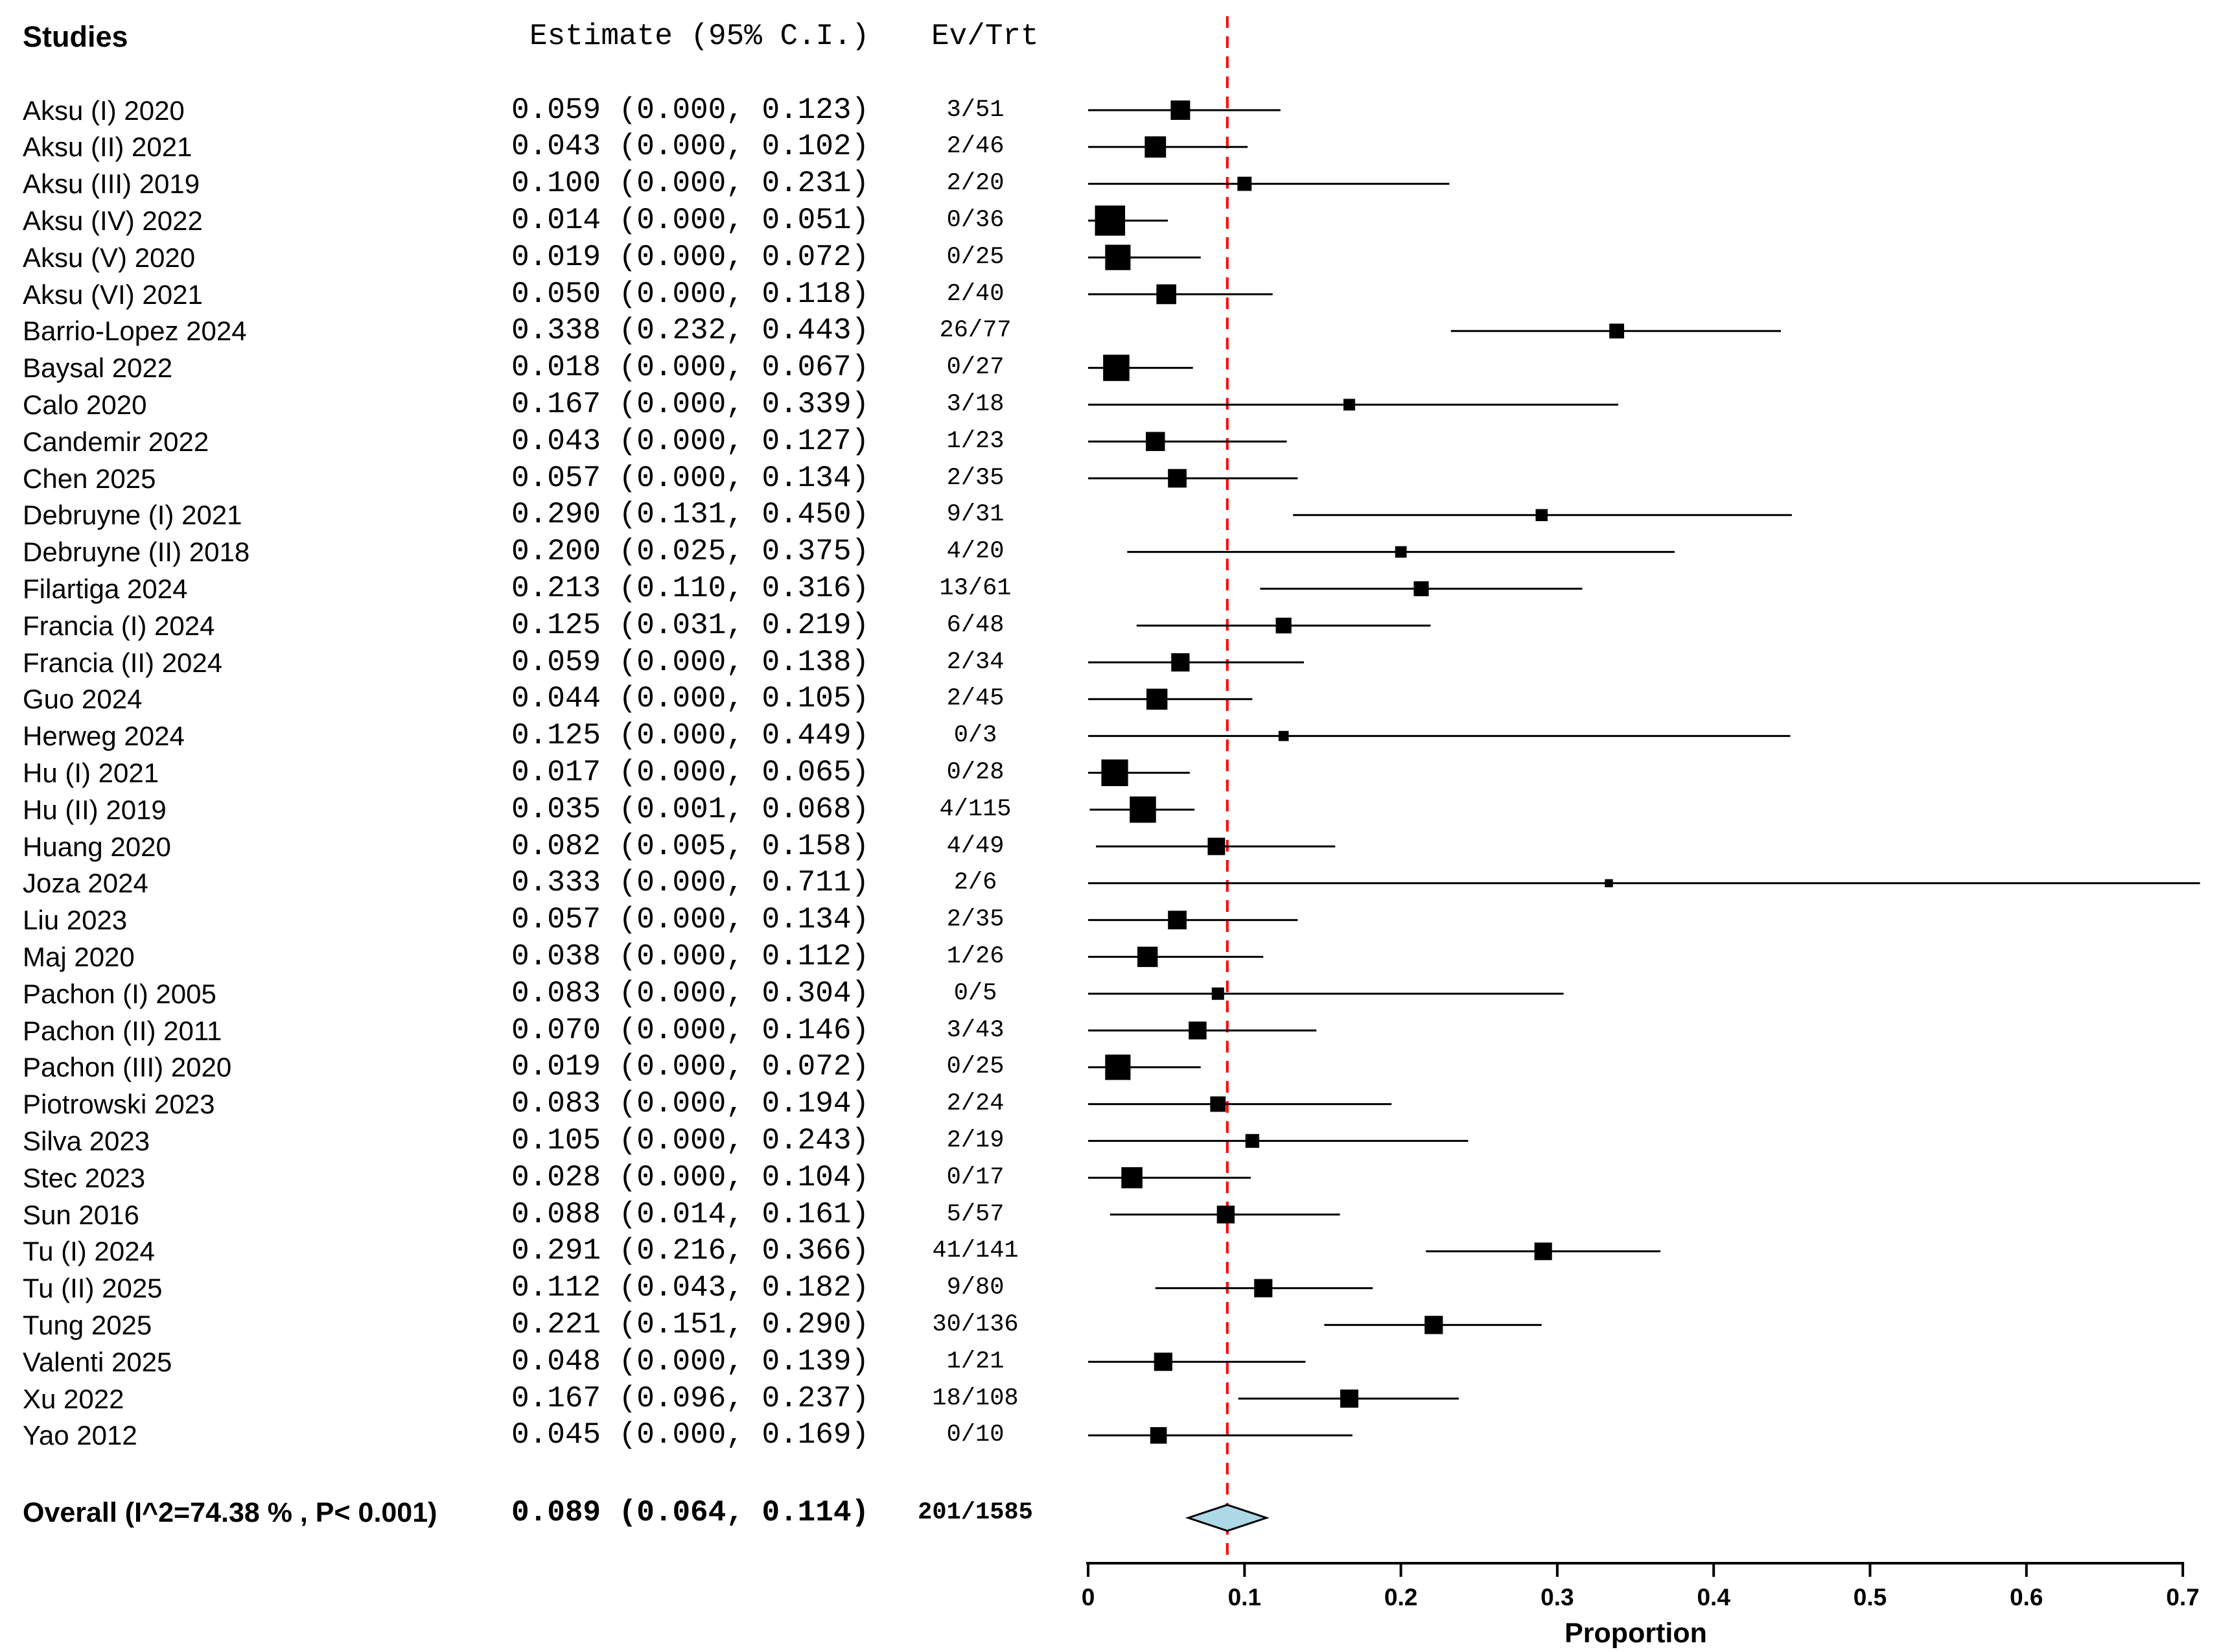 This screenshot has width=2232, height=1652. What do you see at coordinates (975, 772) in the screenshot?
I see `study-row-ev-trt: 0/28` at bounding box center [975, 772].